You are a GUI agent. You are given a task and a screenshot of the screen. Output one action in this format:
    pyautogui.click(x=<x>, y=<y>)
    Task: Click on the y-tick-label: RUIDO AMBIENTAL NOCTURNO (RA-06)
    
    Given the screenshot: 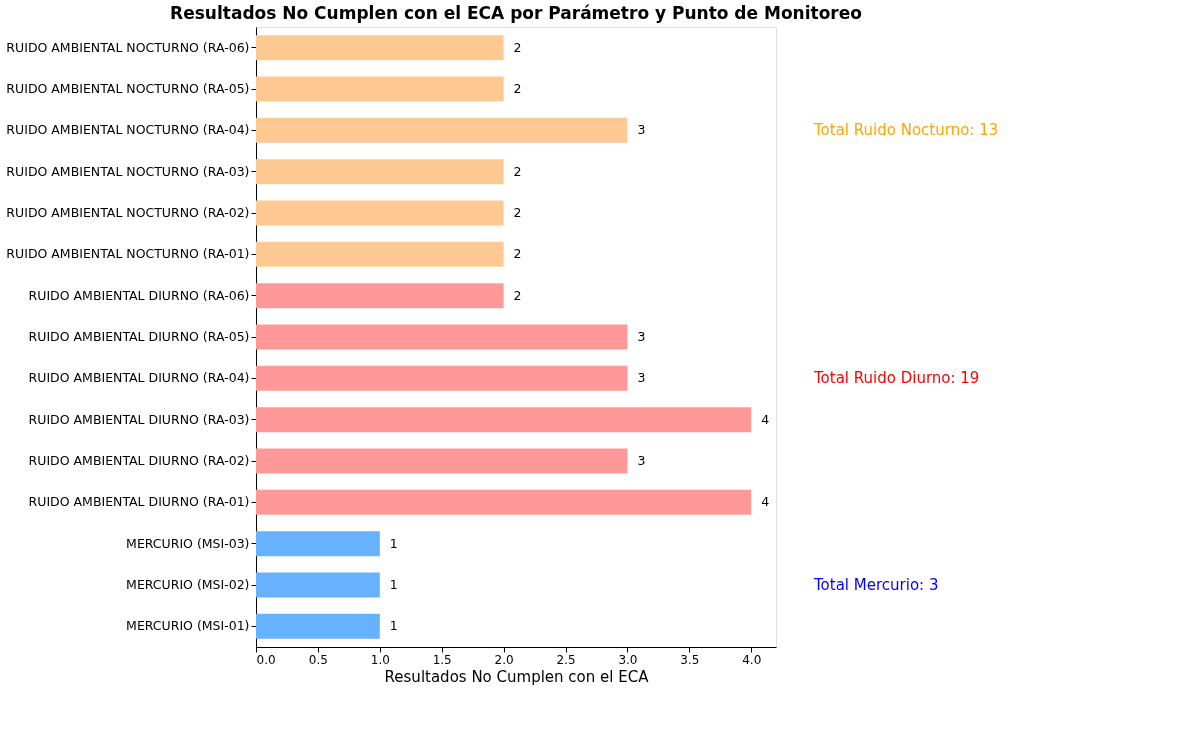 What is the action you would take?
    pyautogui.click(x=128, y=47)
    